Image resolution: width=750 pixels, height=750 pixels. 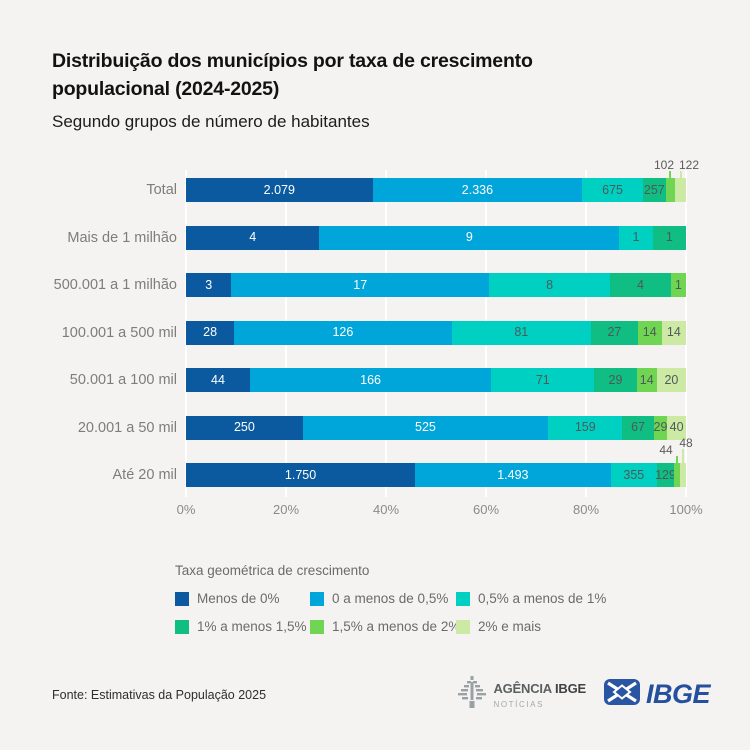 I want to click on bar-segment: 166, so click(x=370, y=380).